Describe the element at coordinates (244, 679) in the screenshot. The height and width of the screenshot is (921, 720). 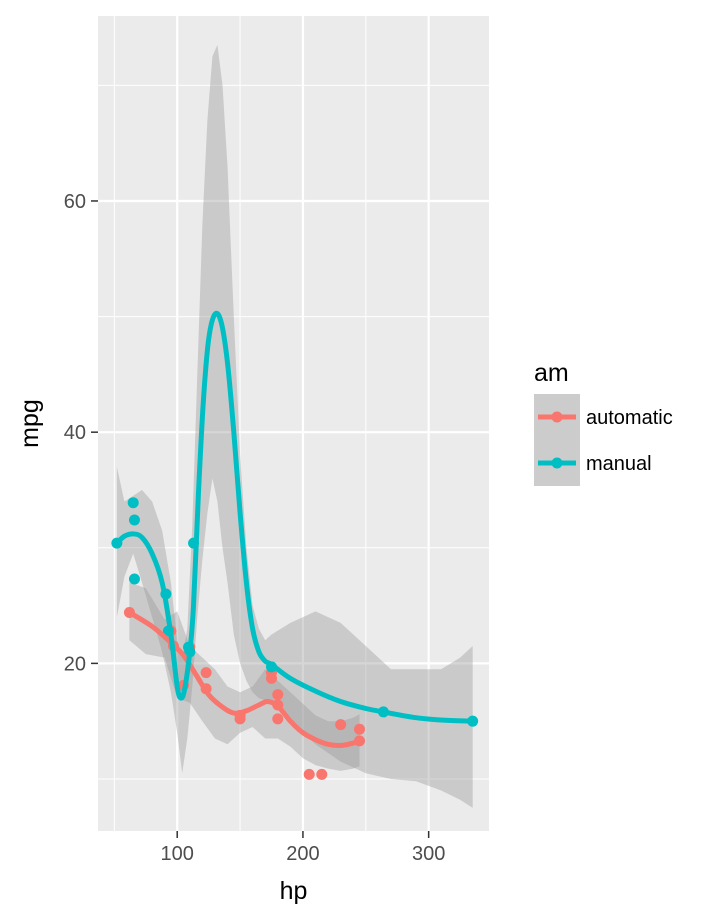
I see `smooth-line-automatic` at that location.